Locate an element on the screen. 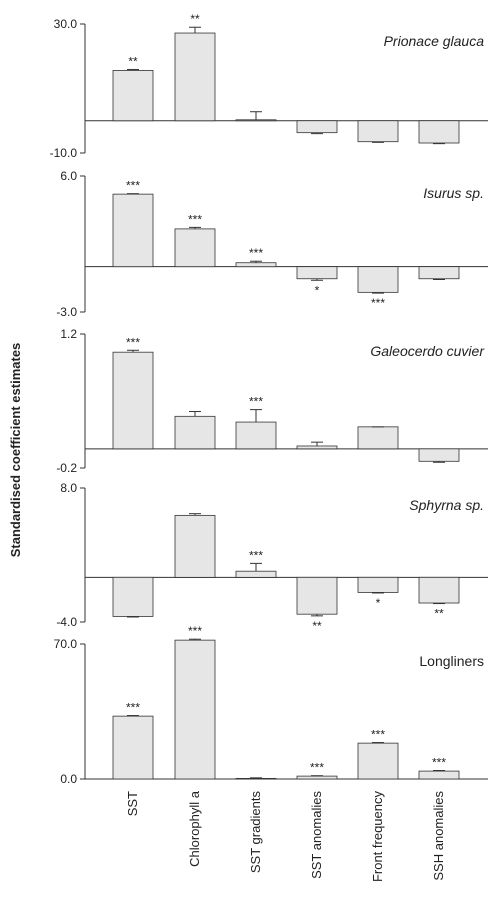 This screenshot has width=488, height=906. x-tick-label: Front frequency is located at coordinates (377, 837).